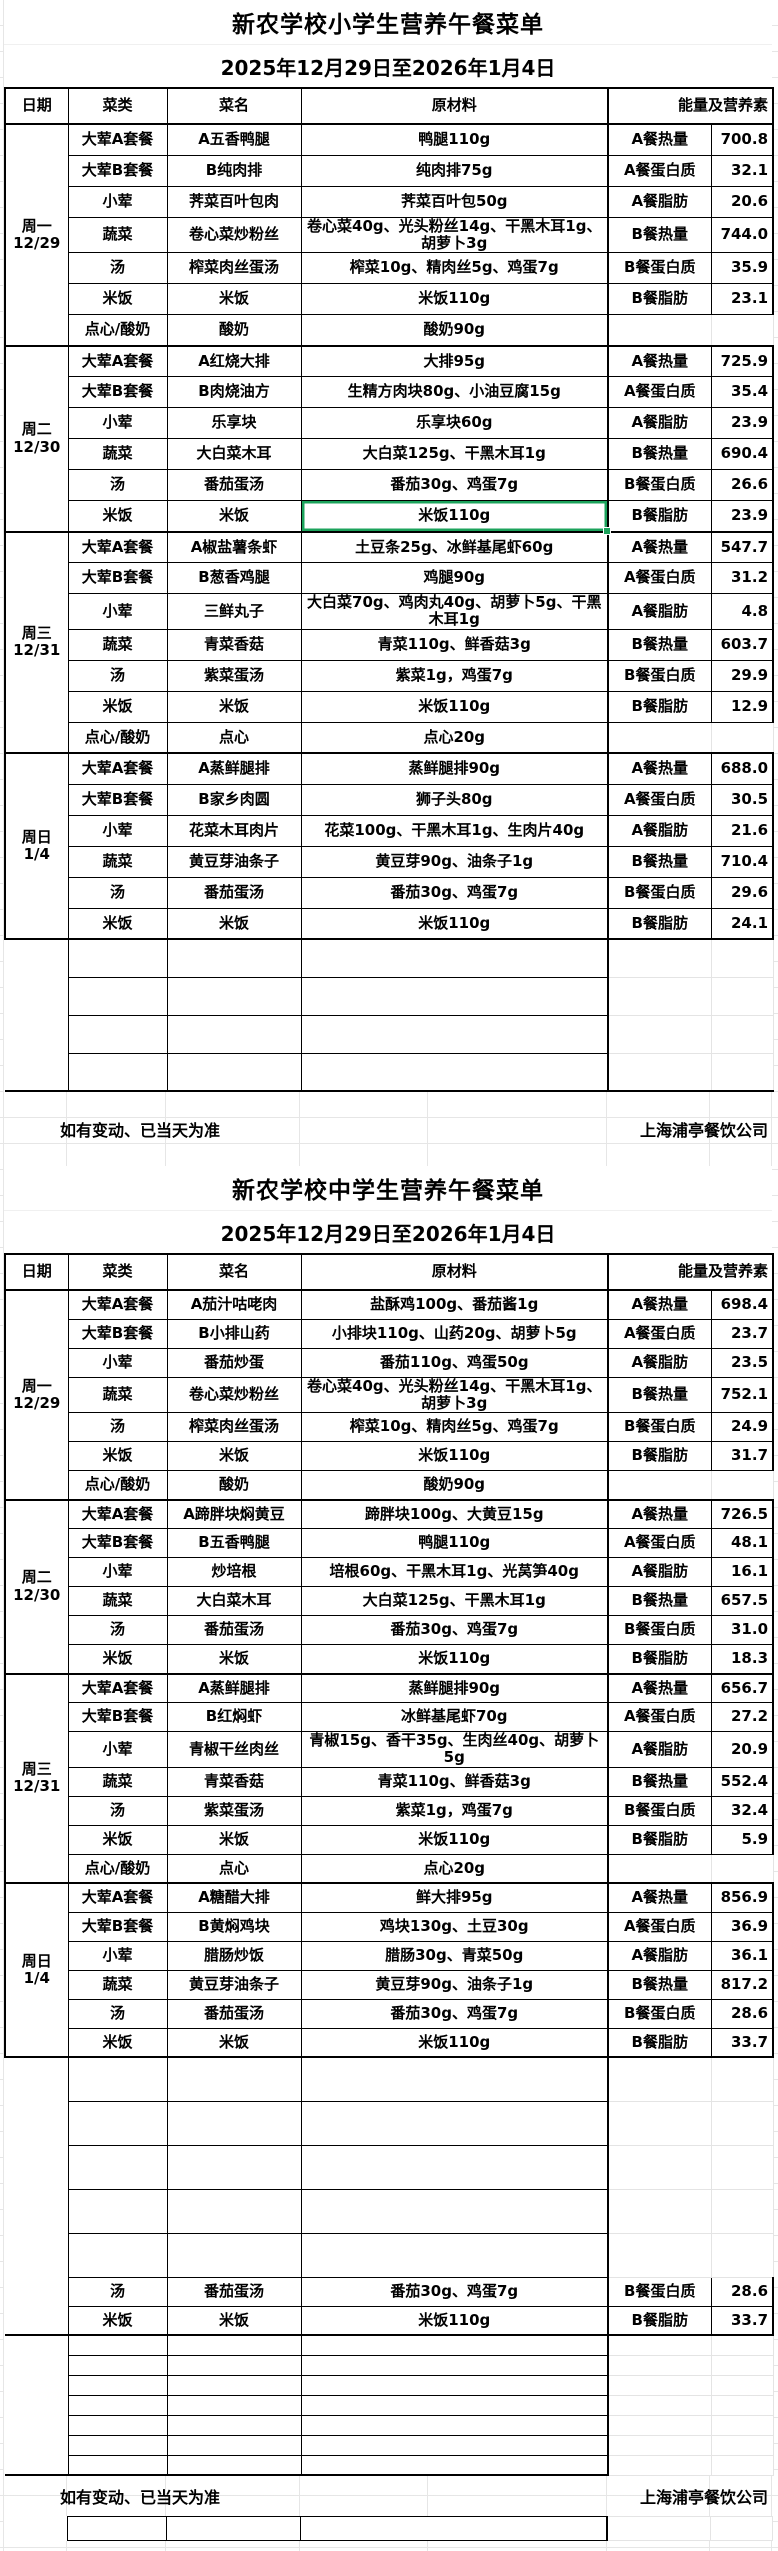  What do you see at coordinates (742, 1984) in the screenshot?
I see `nutrient-value-cell: 817.2` at bounding box center [742, 1984].